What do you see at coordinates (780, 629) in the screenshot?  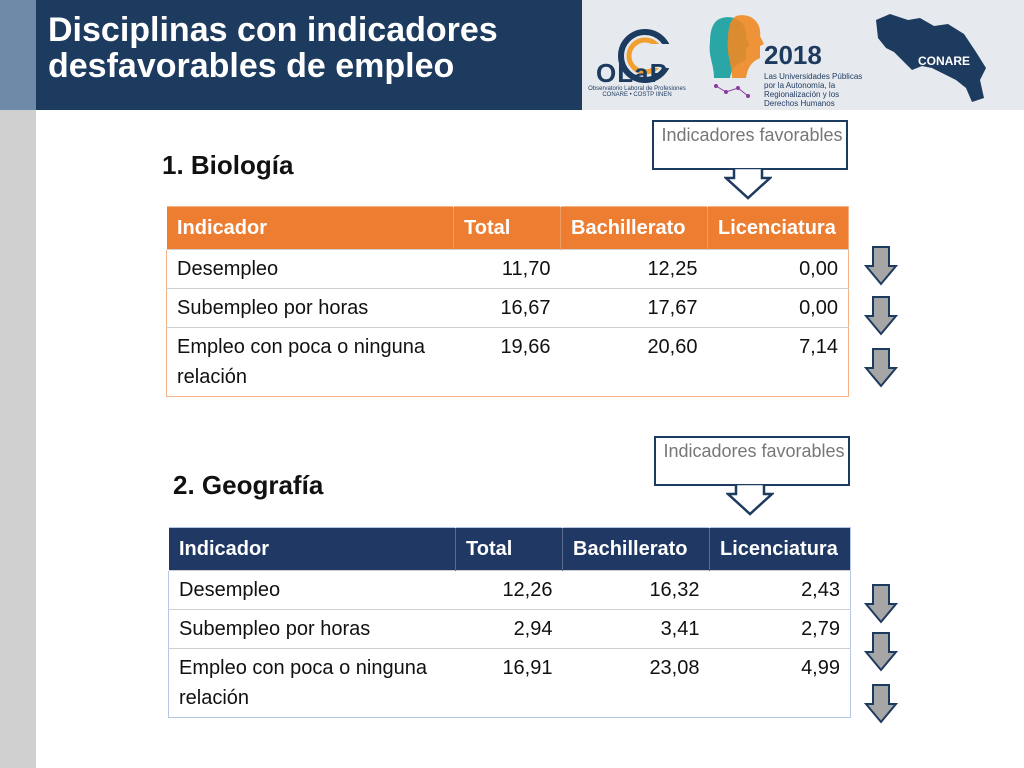 I see `licenciatura-cell: 2,79` at bounding box center [780, 629].